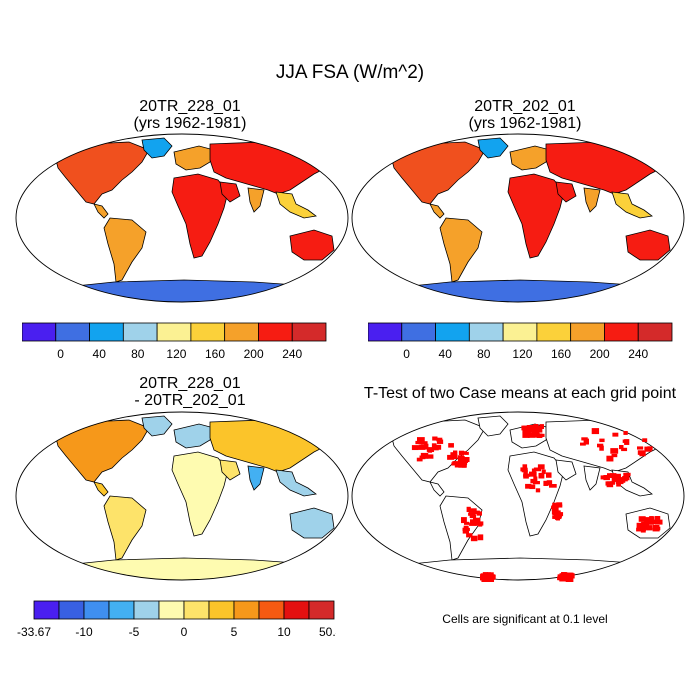  What do you see at coordinates (292, 354) in the screenshot?
I see `colorbar-label: 240` at bounding box center [292, 354].